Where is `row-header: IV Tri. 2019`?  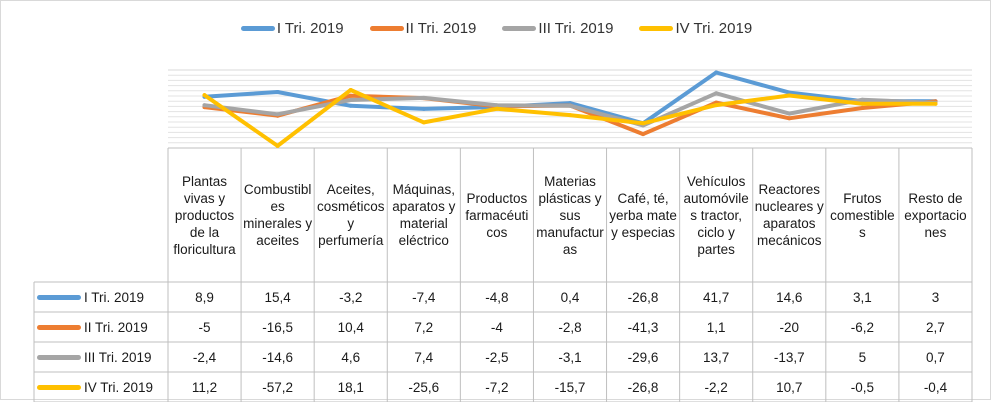 row-header: IV Tri. 2019 is located at coordinates (101, 387).